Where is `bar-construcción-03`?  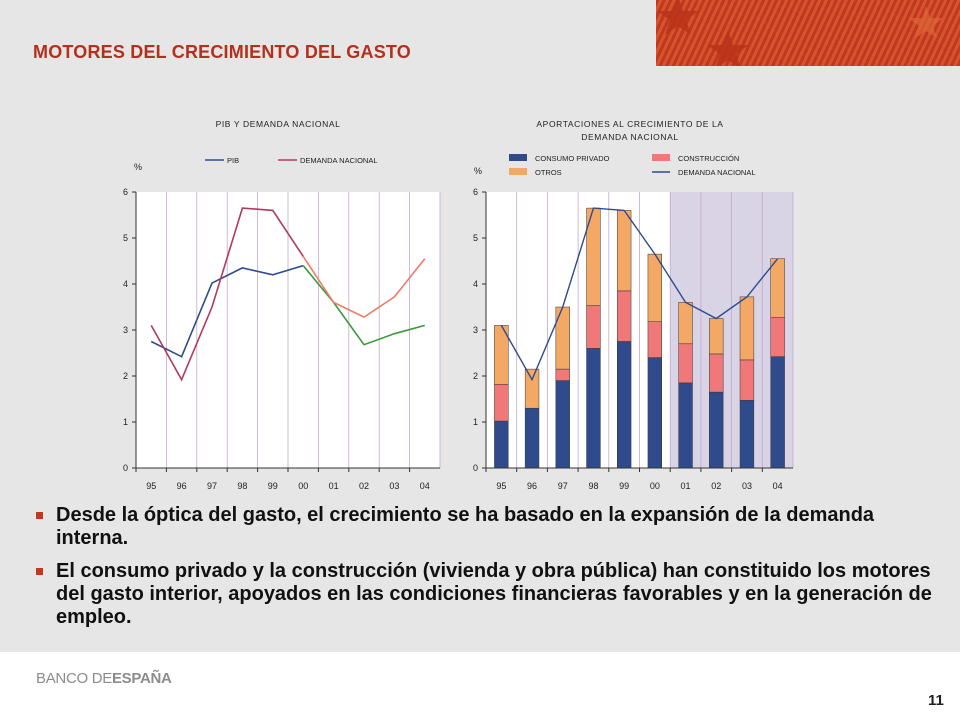 bar-construcción-03 is located at coordinates (747, 380).